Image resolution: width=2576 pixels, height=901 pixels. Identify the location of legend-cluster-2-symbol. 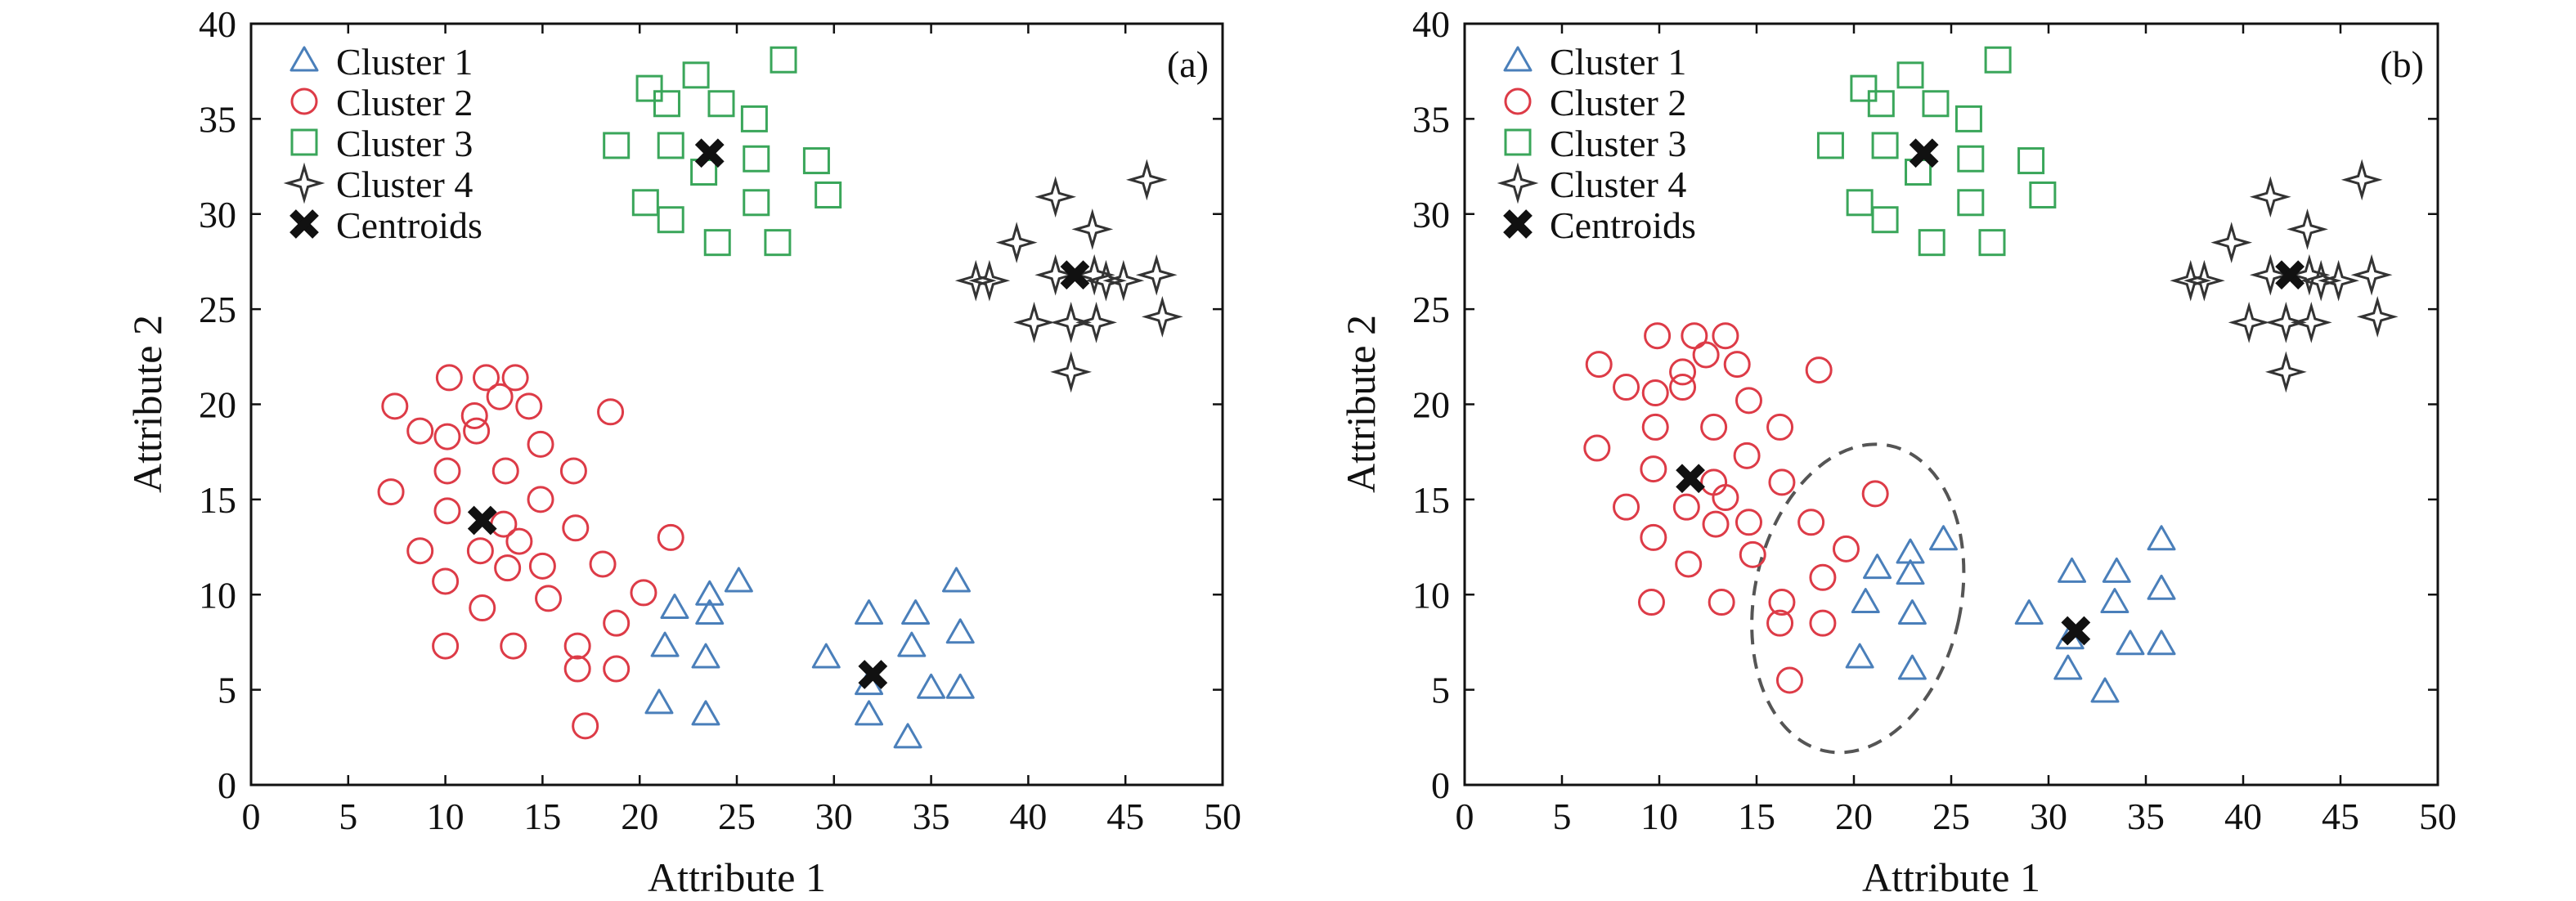
(1518, 101).